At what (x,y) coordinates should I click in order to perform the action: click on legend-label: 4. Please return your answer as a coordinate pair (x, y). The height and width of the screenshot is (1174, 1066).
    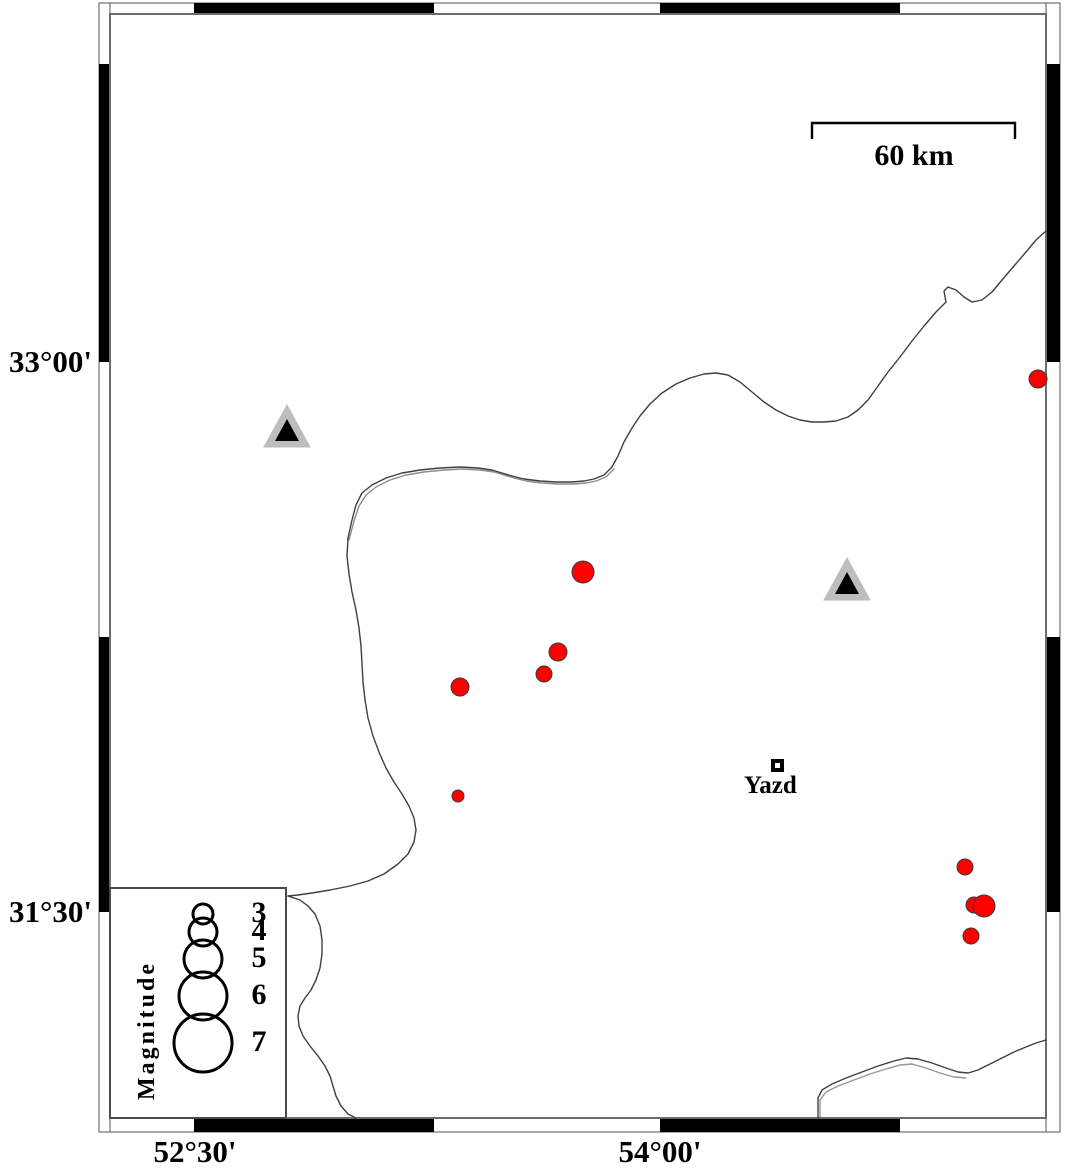
    Looking at the image, I should click on (259, 930).